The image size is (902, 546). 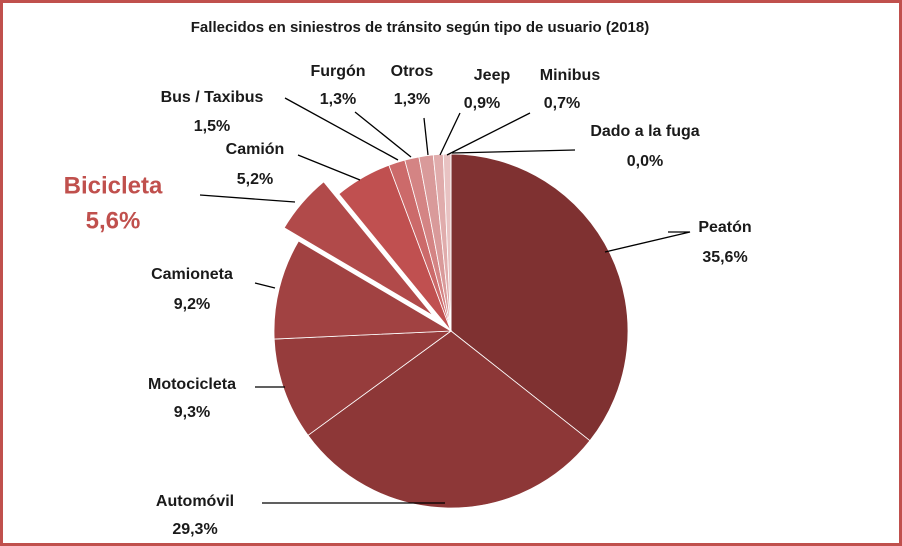 I want to click on slice-value-label: 1,5%, so click(x=212, y=126).